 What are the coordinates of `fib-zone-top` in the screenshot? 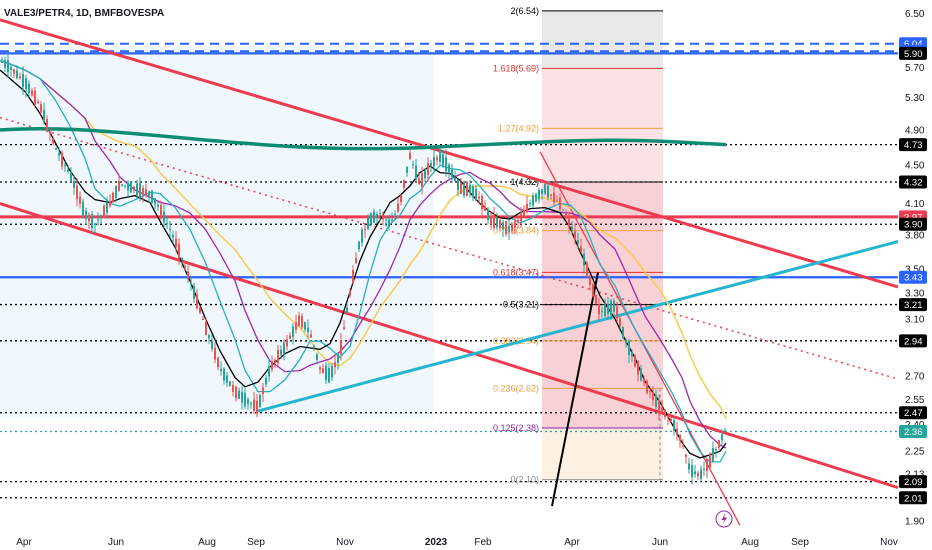 It's located at (602, 39).